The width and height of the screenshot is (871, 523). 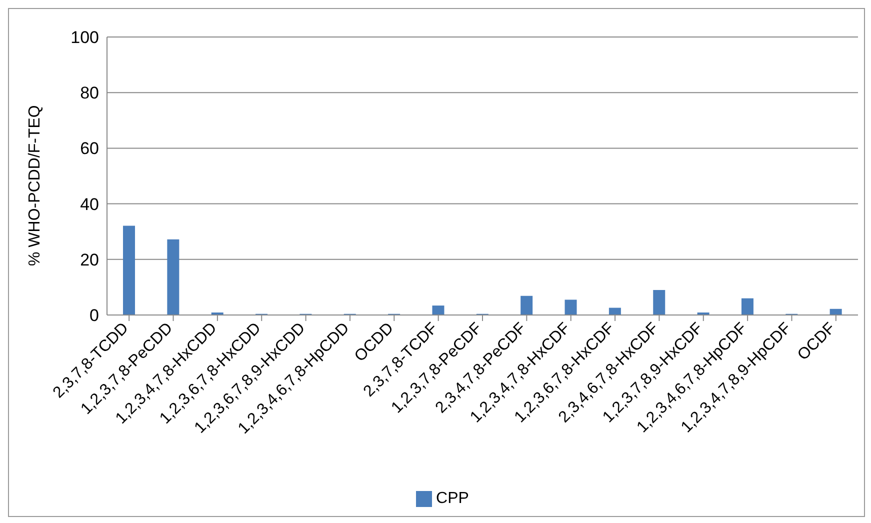 I want to click on y-tick-label: 100, so click(x=84, y=38).